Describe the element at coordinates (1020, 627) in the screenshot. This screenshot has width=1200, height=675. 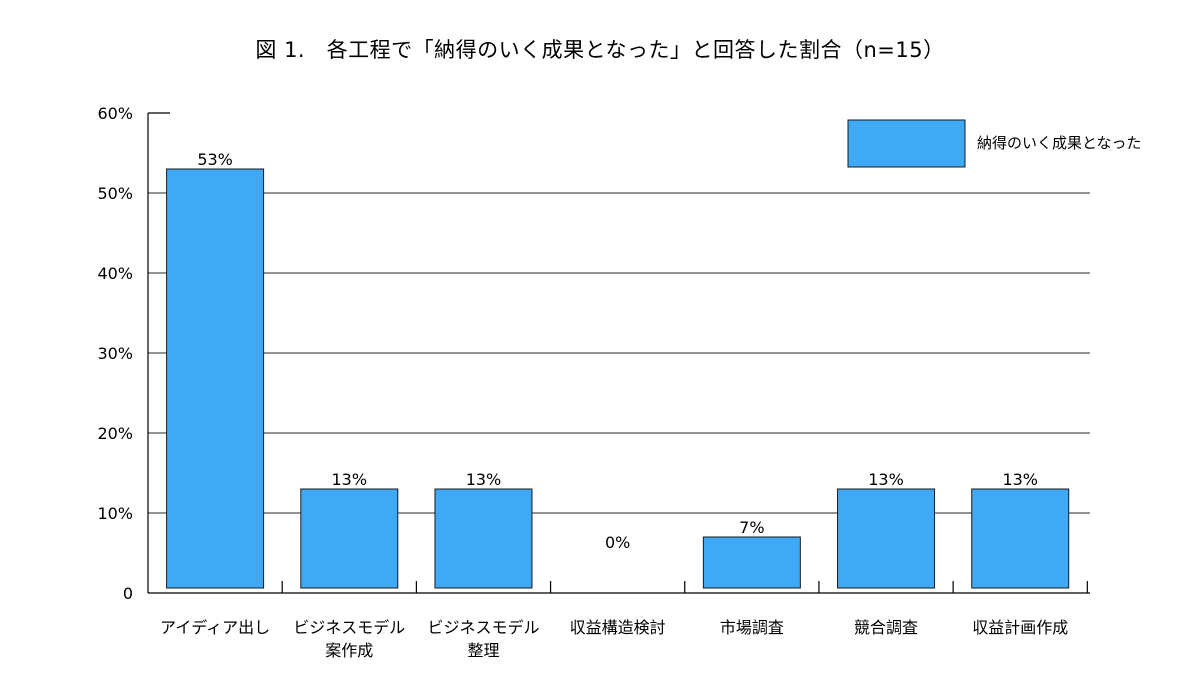
I see `x-tick-label: 収益計画作成` at that location.